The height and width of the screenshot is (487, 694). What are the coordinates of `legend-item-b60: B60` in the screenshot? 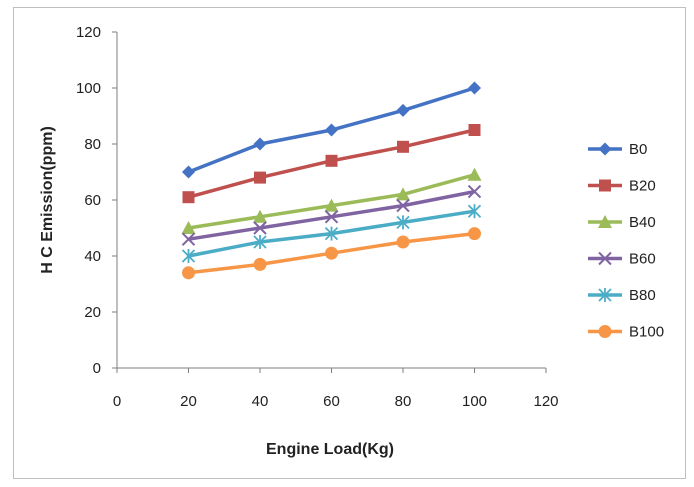 It's located at (622, 259).